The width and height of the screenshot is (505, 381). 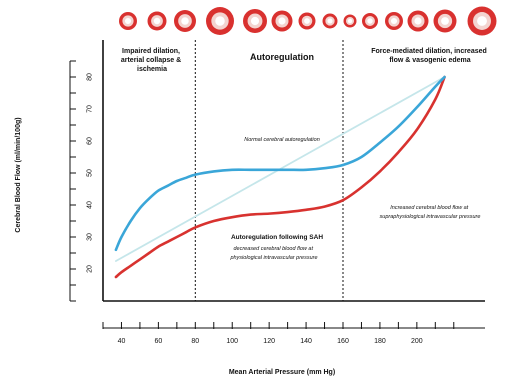 I want to click on x-tick-label: 100, so click(x=232, y=341).